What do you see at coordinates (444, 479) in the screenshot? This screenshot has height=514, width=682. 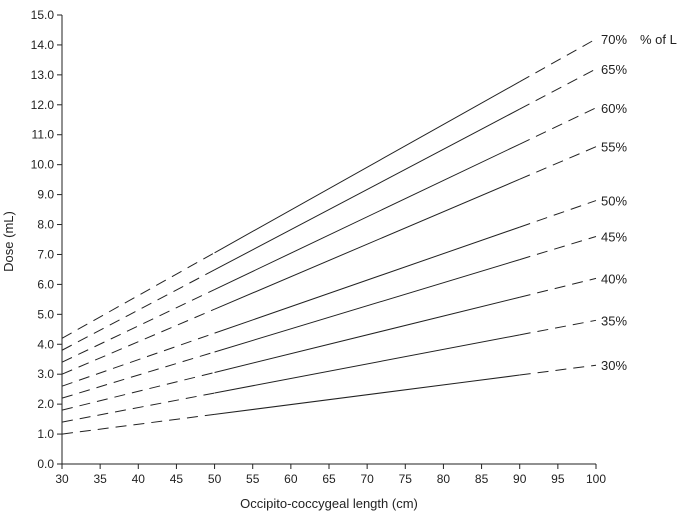 I see `x-tick-label: 80` at bounding box center [444, 479].